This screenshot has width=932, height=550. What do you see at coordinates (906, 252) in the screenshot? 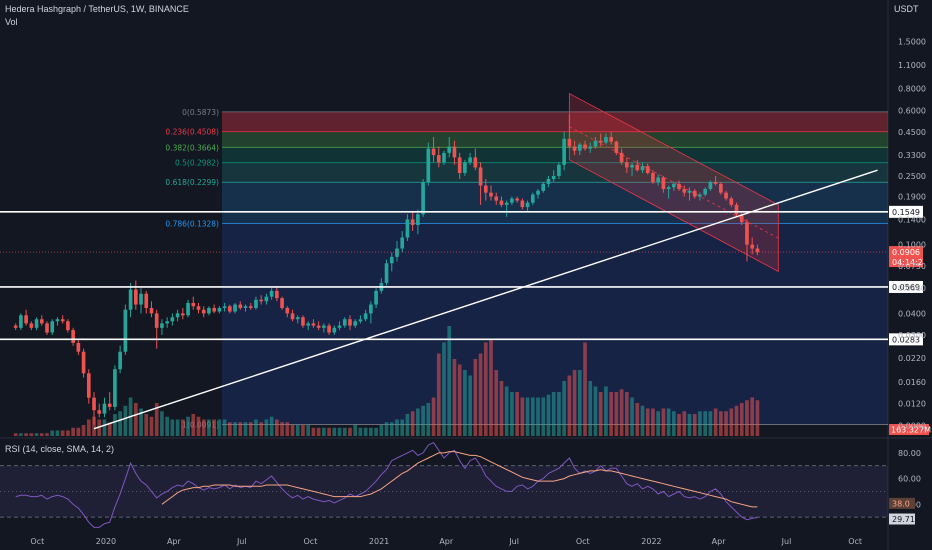
I see `price-tag-0: 0.0906` at bounding box center [906, 252].